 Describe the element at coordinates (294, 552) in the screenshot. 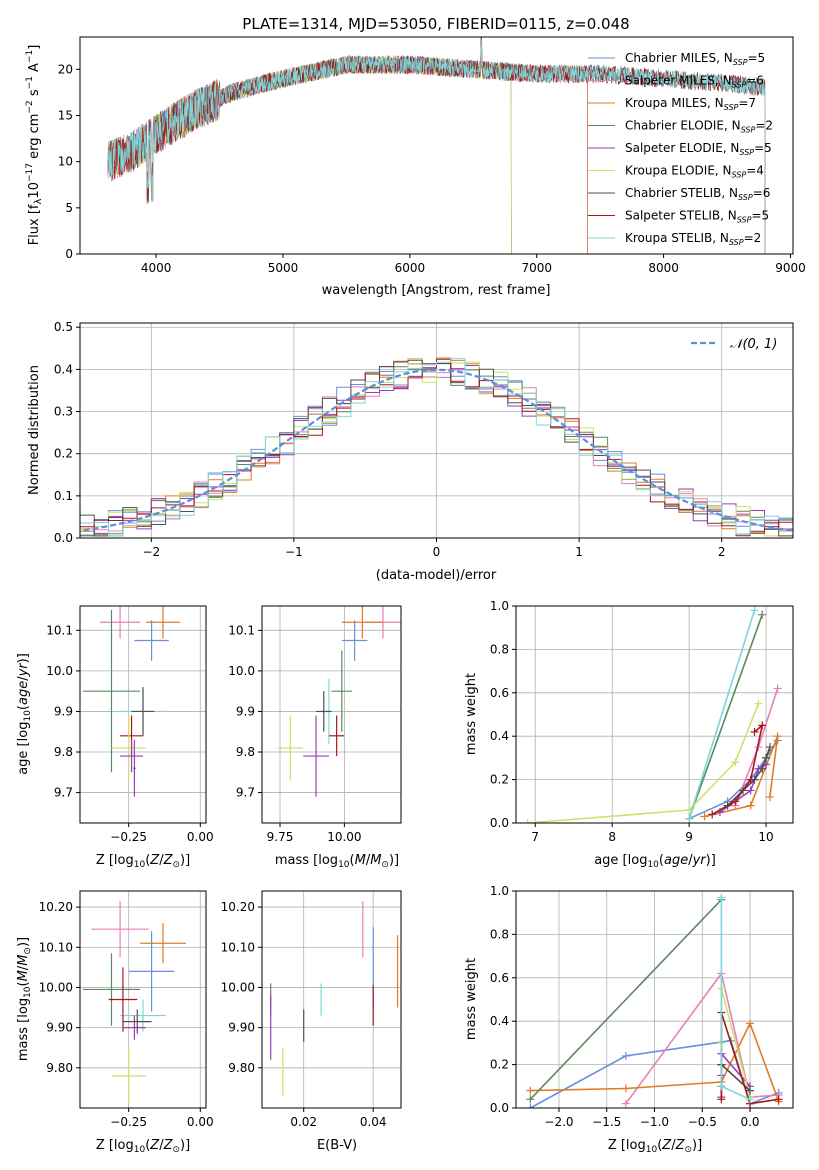

I see `residuals-xtick-label: −1` at that location.